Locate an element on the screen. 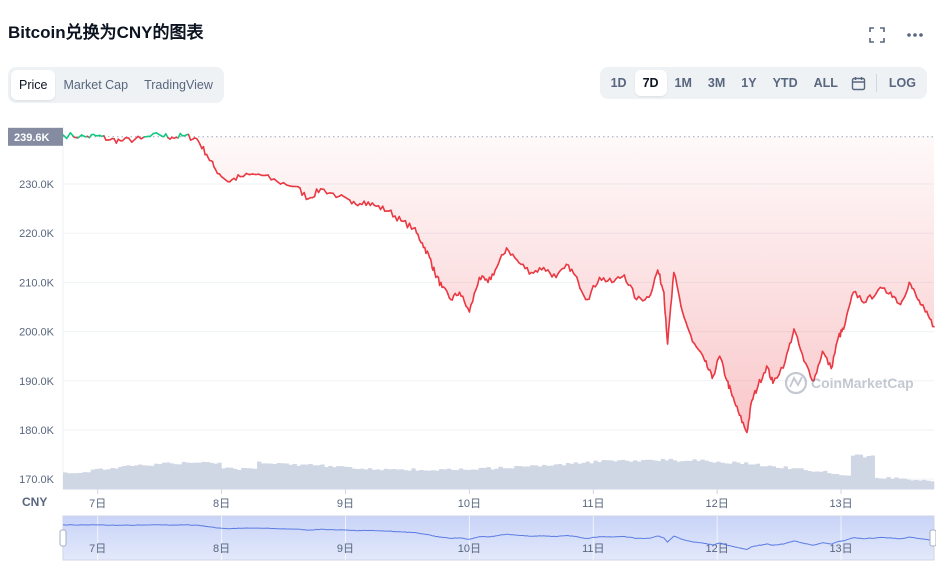 This screenshot has height=571, width=936. x-tick-label: 9日 is located at coordinates (345, 504).